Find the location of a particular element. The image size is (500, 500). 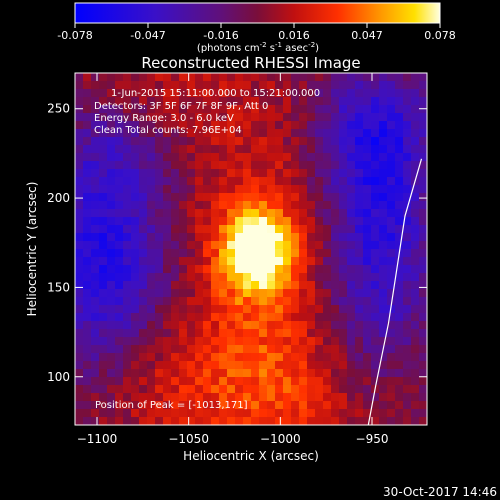

x-tick-label: −950 is located at coordinates (372, 439).